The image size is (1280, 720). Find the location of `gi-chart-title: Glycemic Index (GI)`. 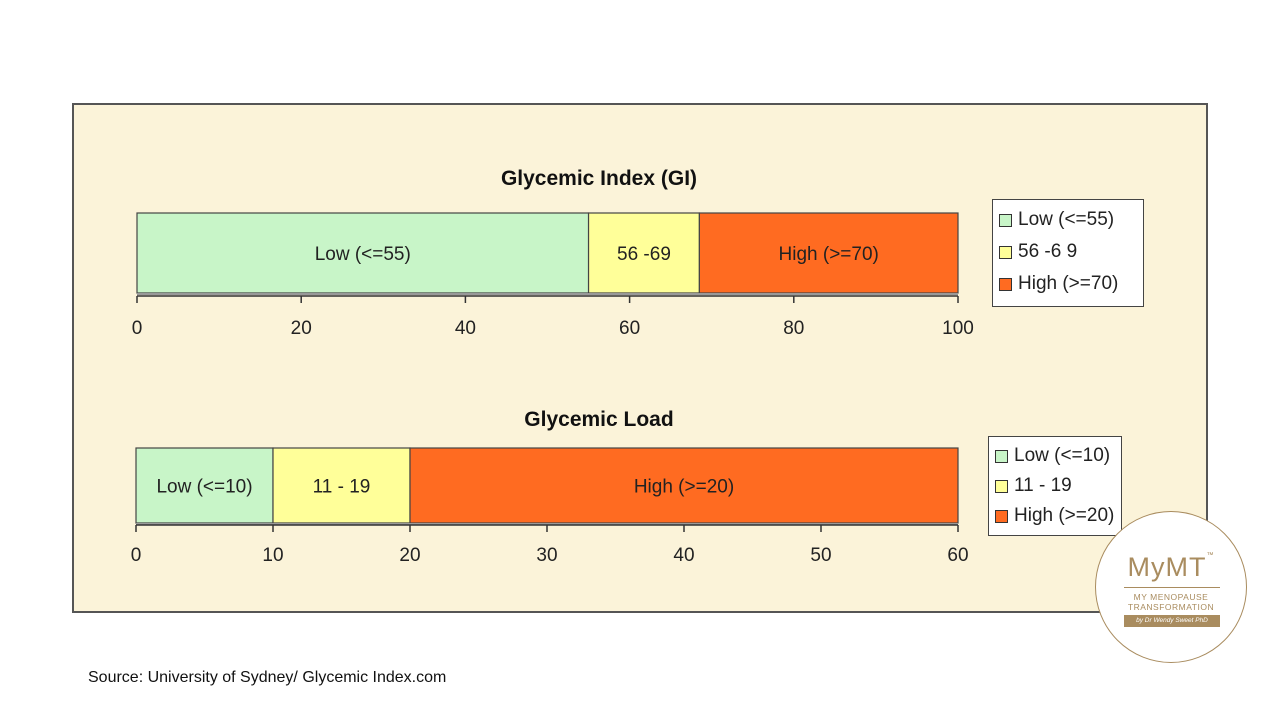

gi-chart-title: Glycemic Index (GI) is located at coordinates (599, 178).